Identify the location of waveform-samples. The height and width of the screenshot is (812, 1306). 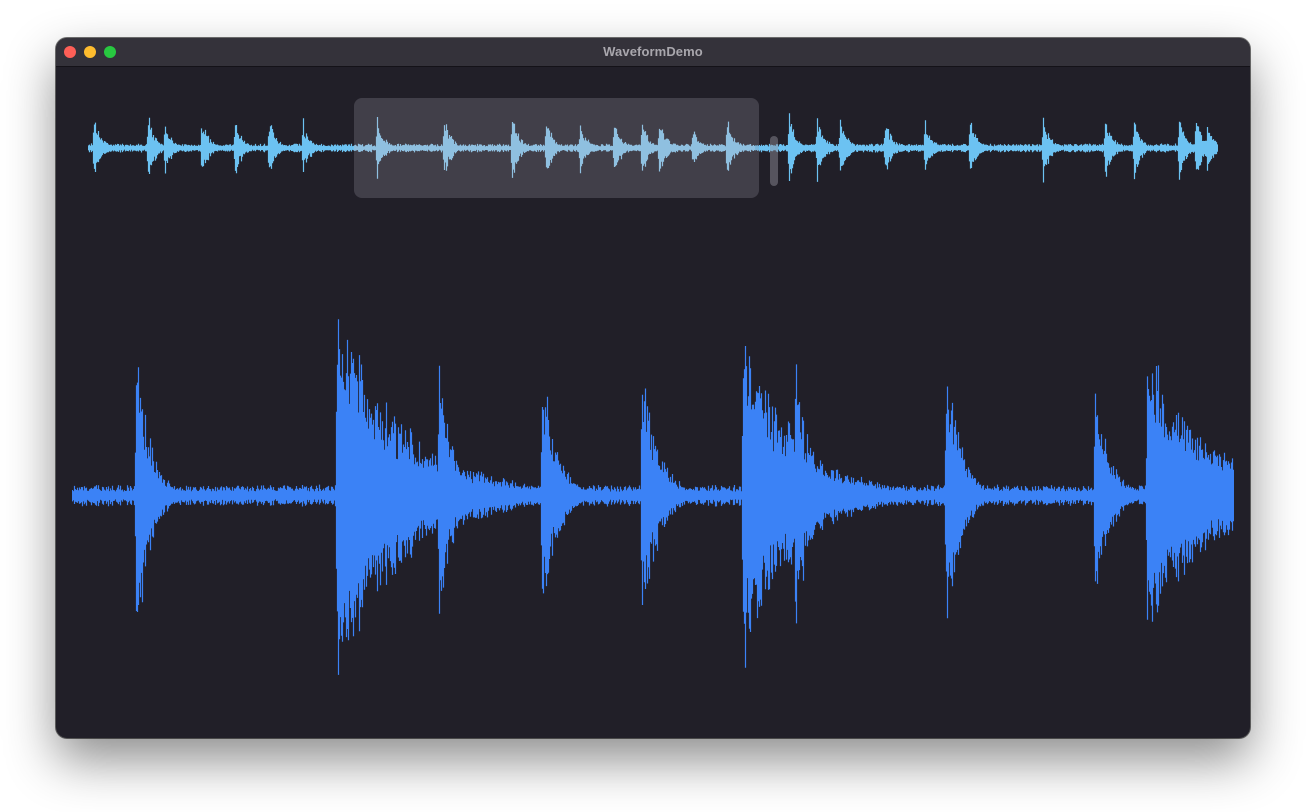
(653, 148).